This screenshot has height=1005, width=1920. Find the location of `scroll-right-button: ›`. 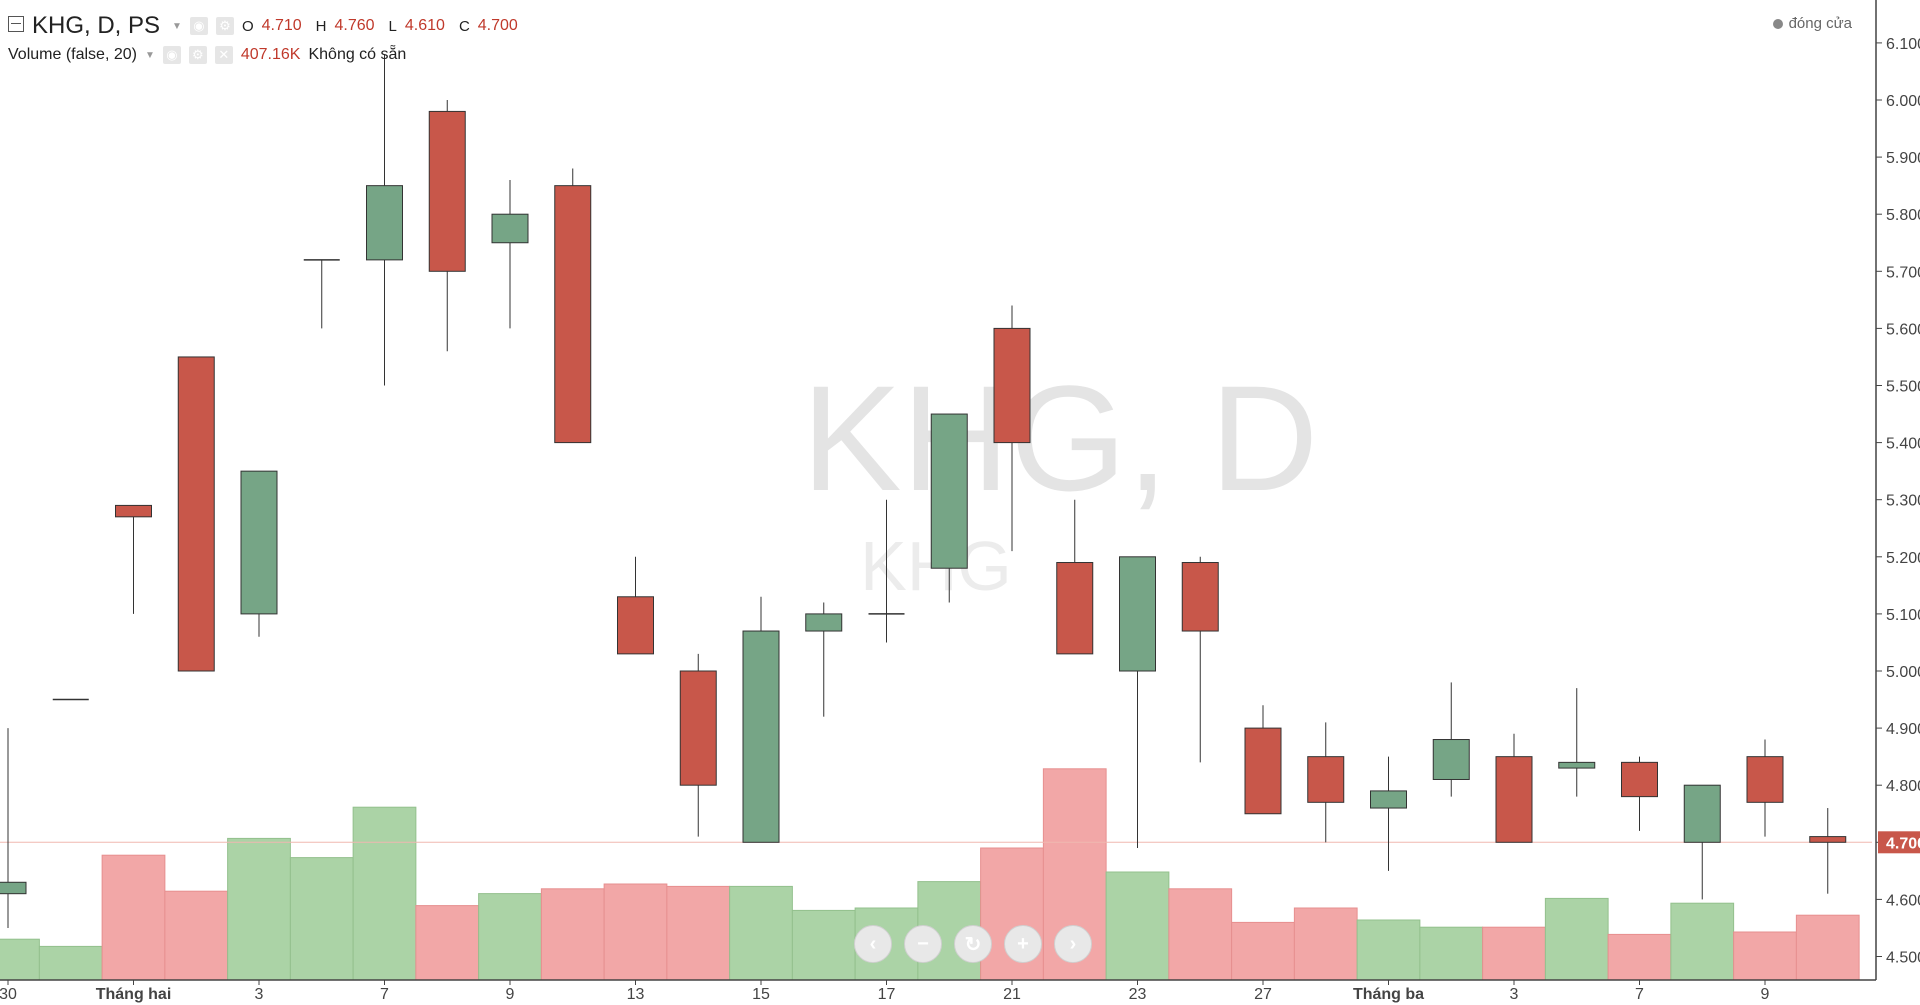

scroll-right-button: › is located at coordinates (1073, 944).